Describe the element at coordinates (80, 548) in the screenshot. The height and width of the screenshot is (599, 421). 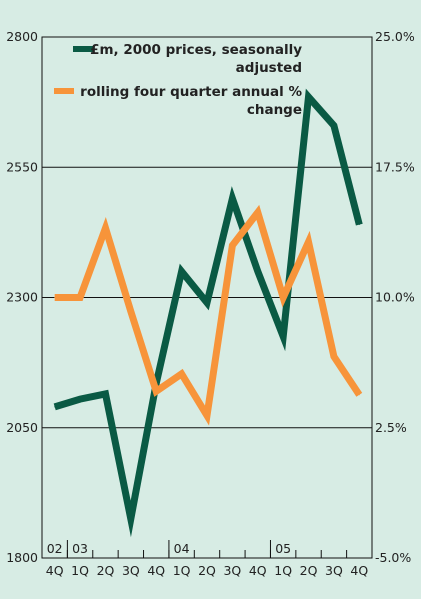
I see `year-label-1: 03` at that location.